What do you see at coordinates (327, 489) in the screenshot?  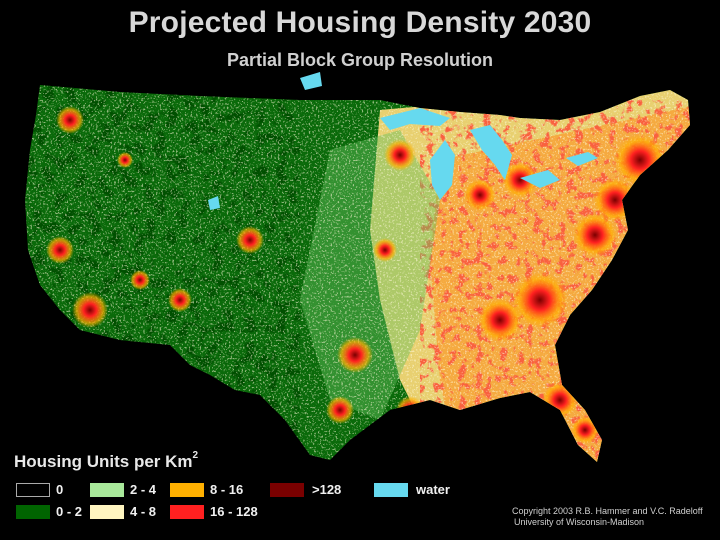 I see `legend-label-over-128: >128` at bounding box center [327, 489].